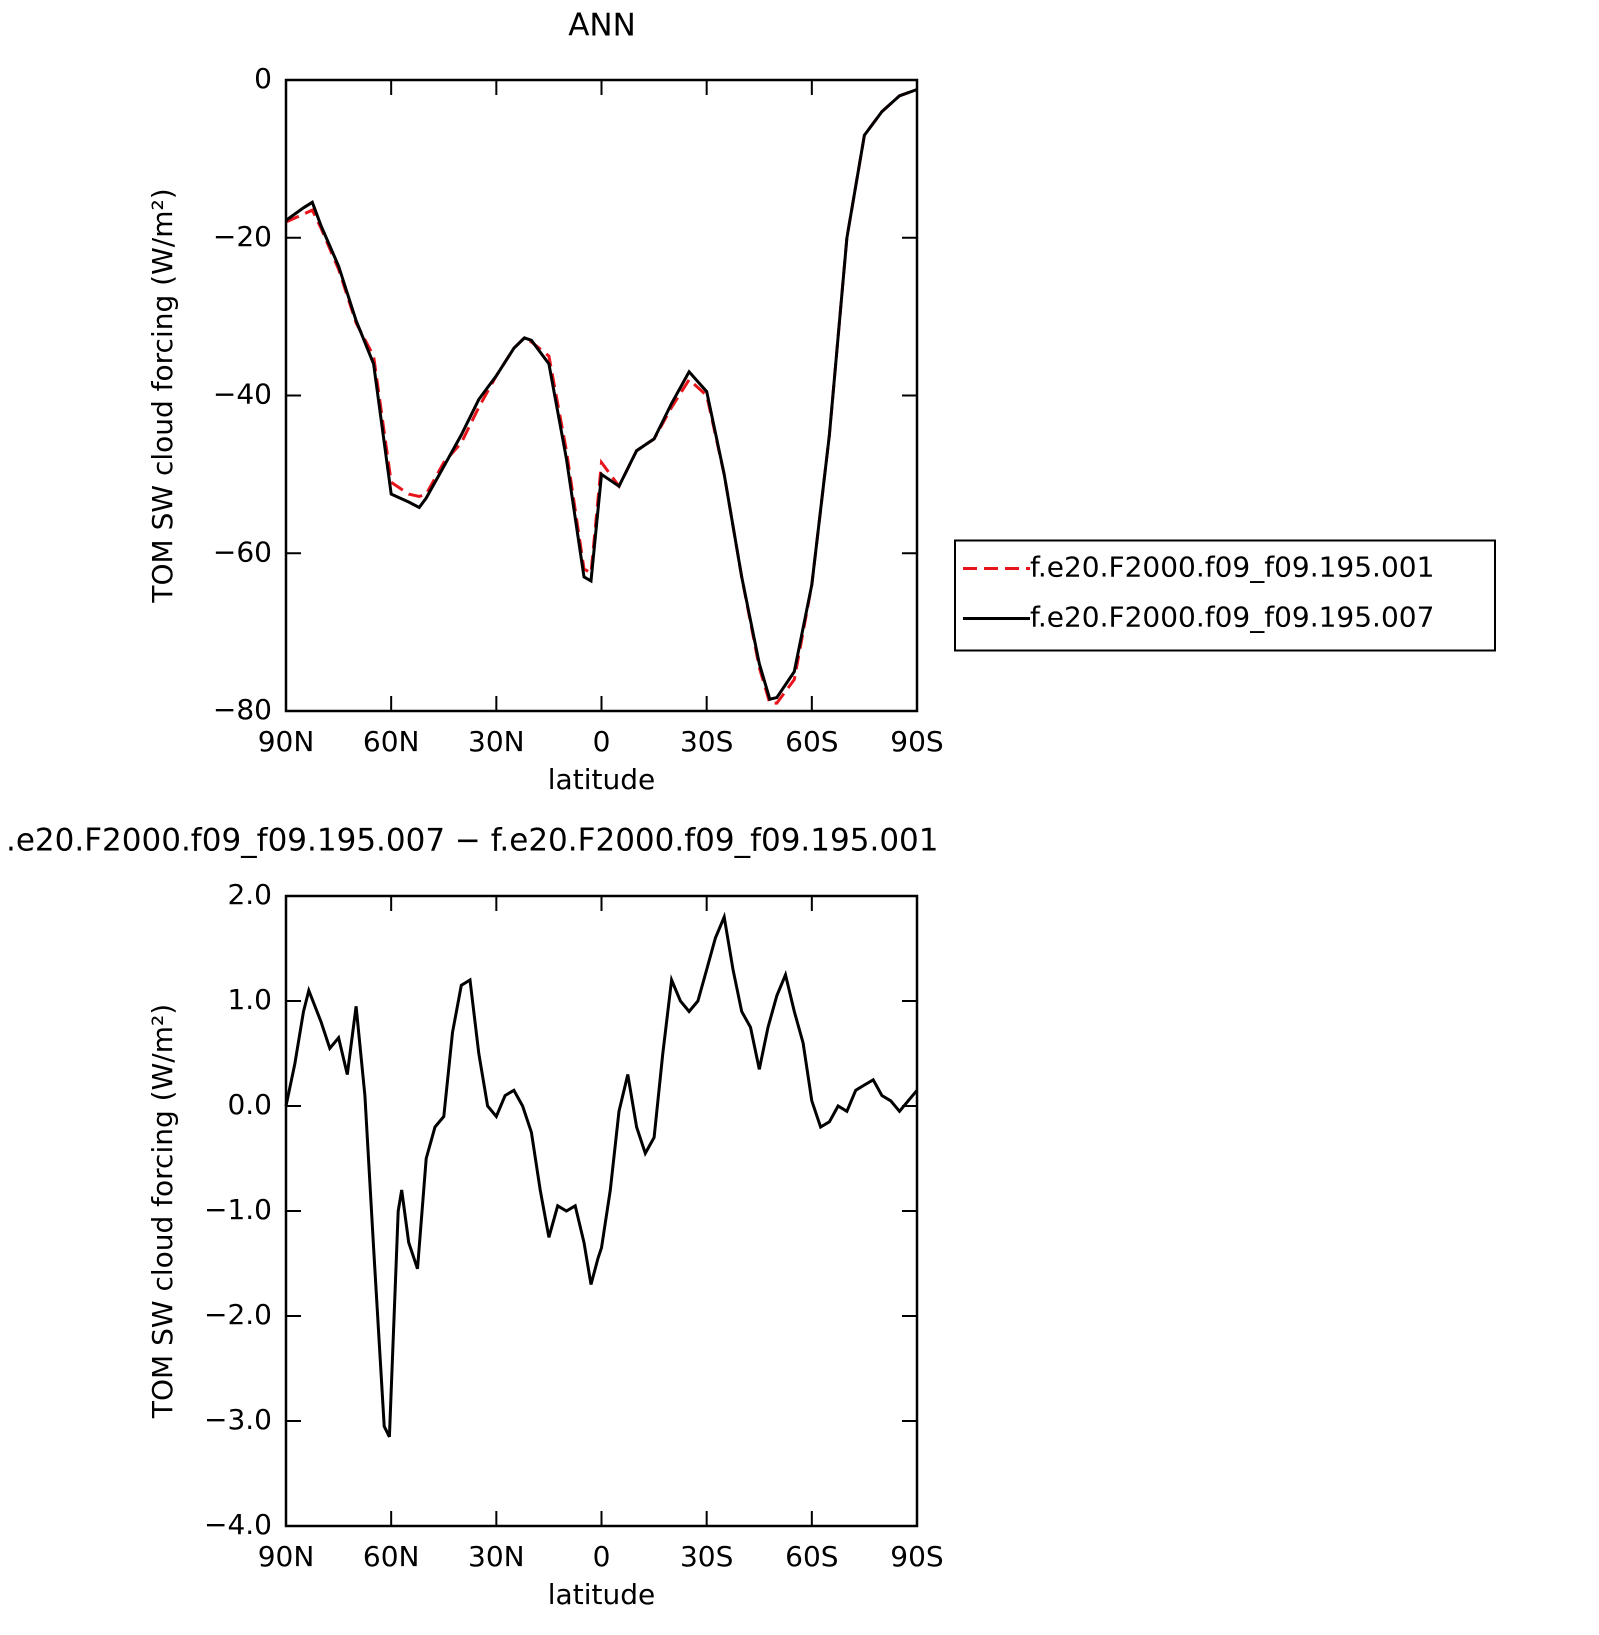  Describe the element at coordinates (238, 1524) in the screenshot. I see `y-tick-label: −4.0` at that location.